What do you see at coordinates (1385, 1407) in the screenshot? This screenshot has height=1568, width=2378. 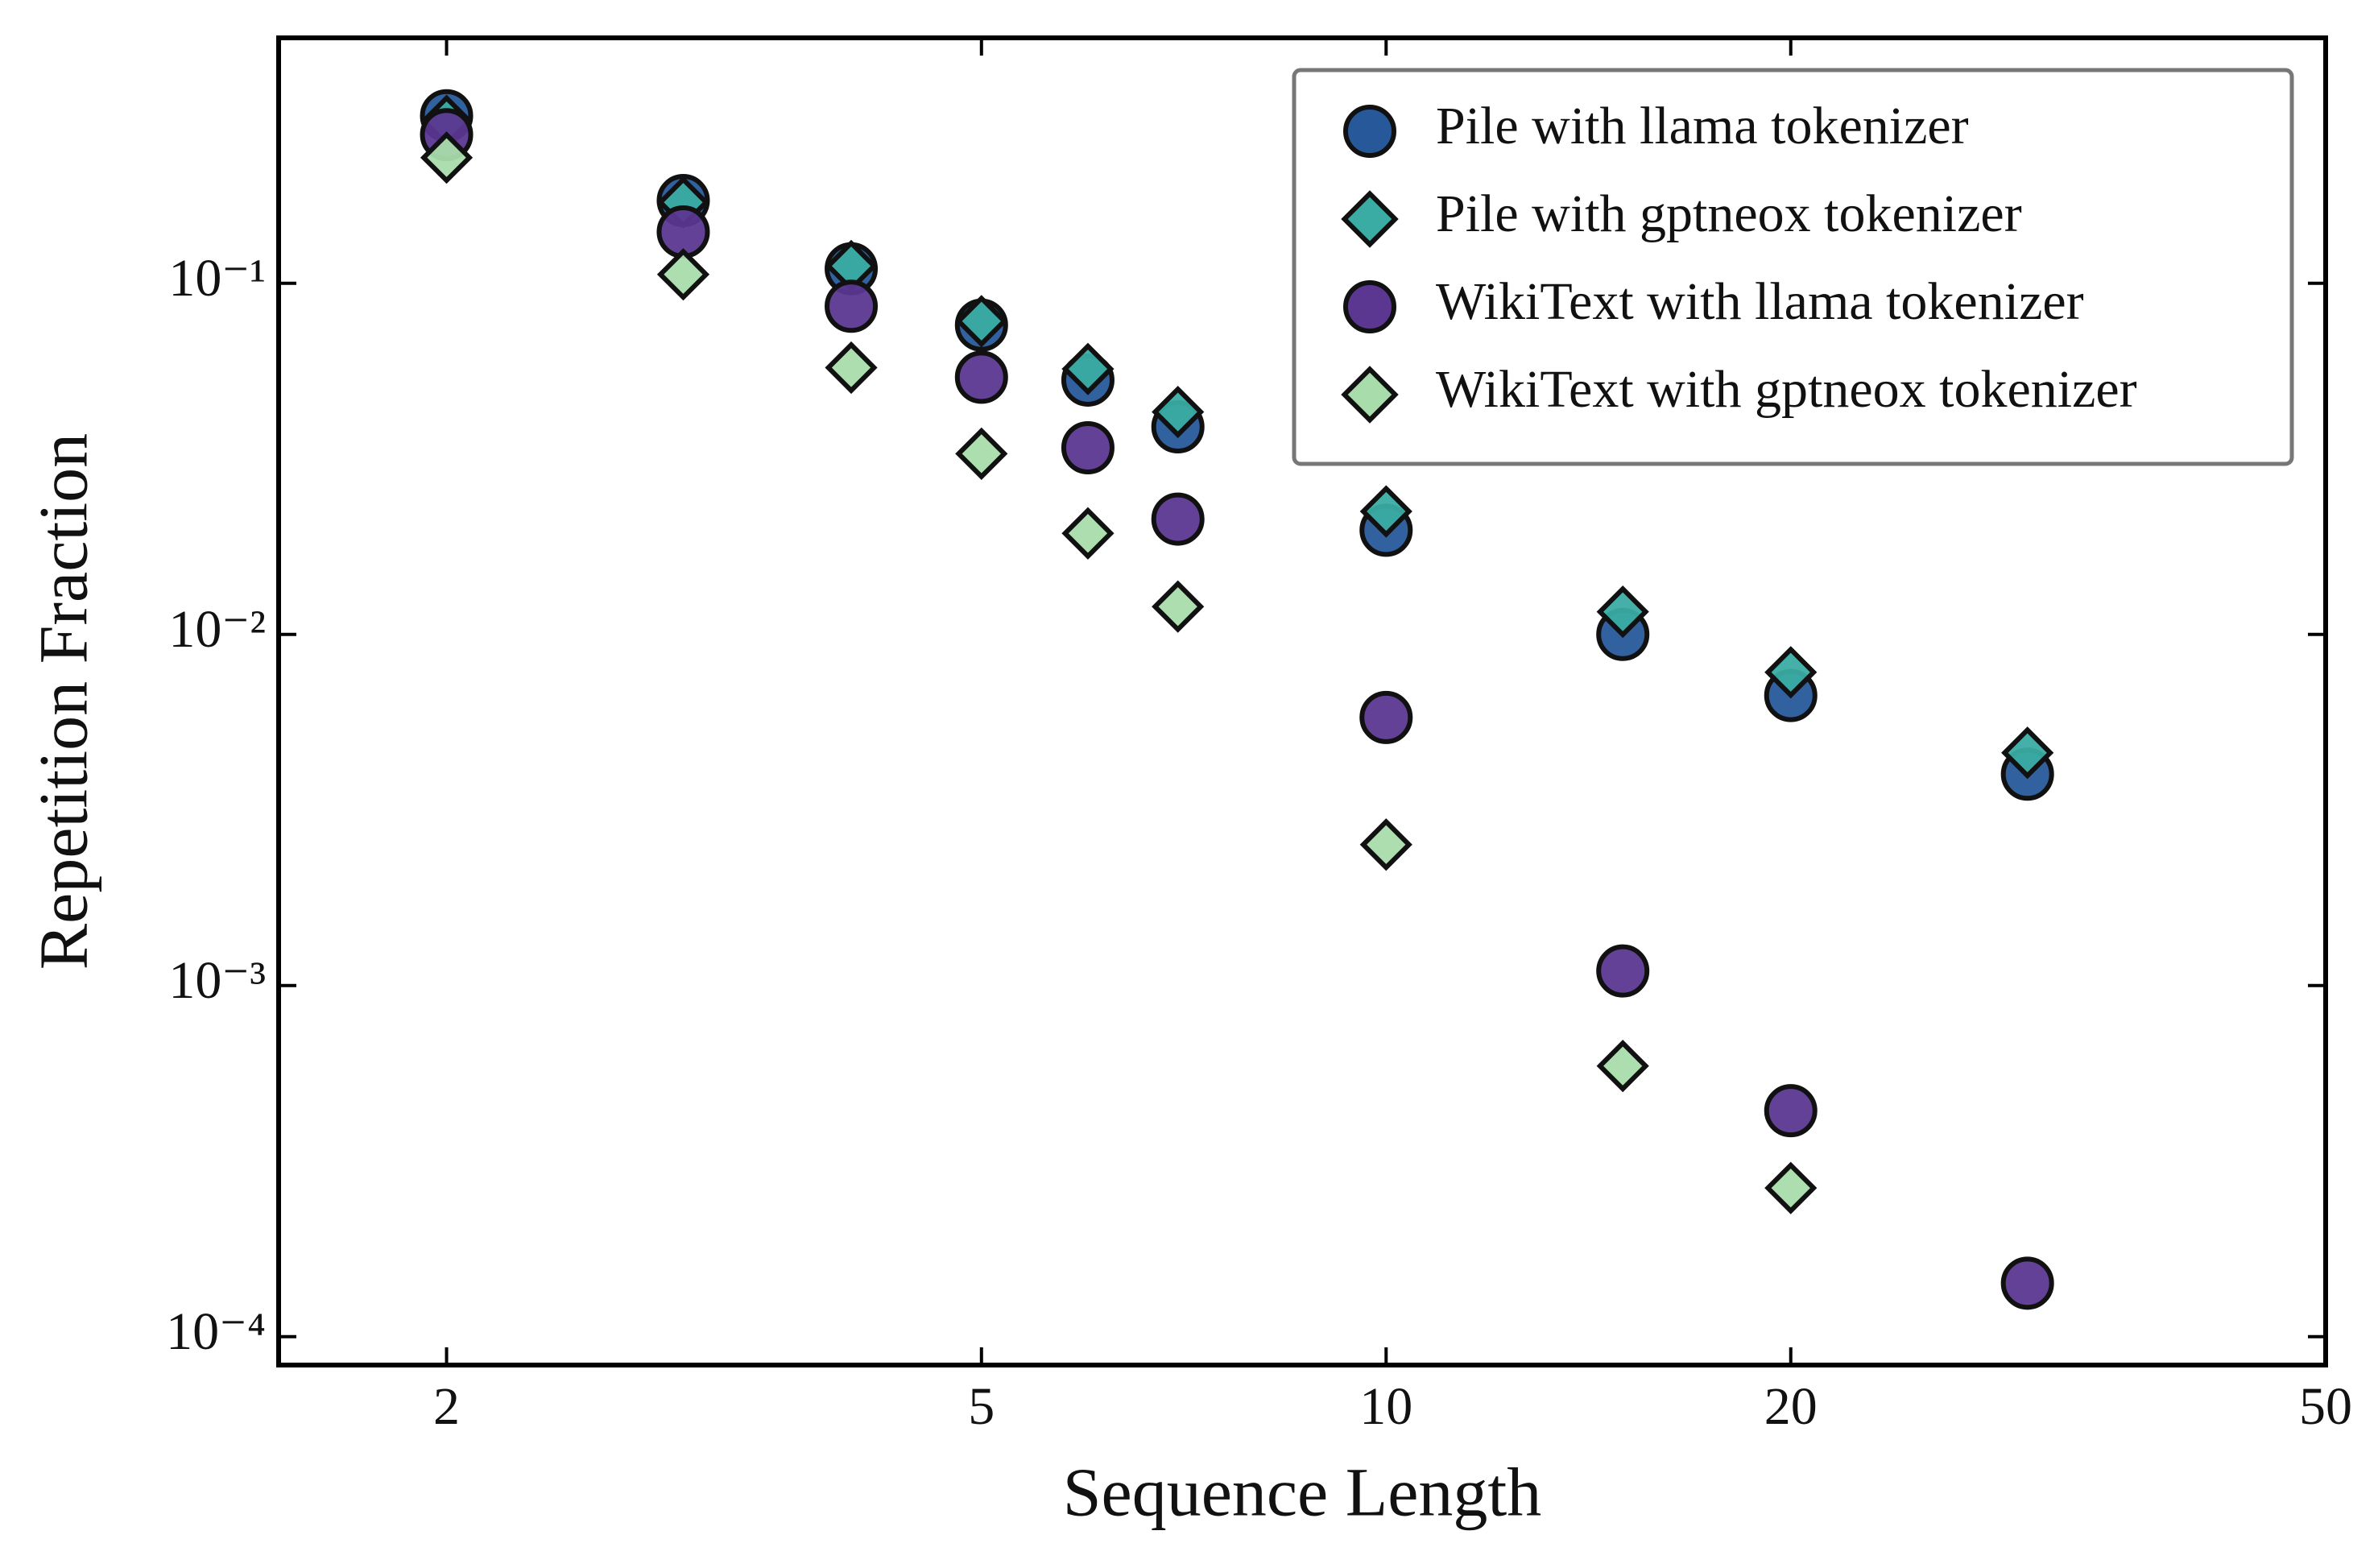 I see `x-tick-label: 10` at bounding box center [1385, 1407].